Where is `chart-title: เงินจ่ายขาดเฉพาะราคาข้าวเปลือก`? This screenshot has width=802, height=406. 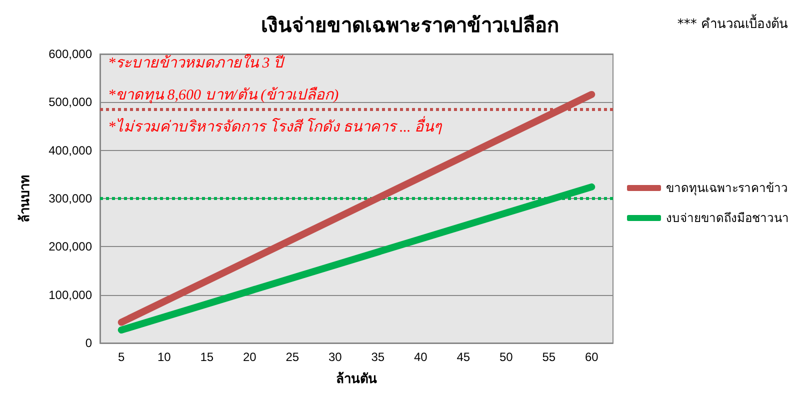 chart-title: เงินจ่ายขาดเฉพาะราคาข้าวเปลือก is located at coordinates (410, 25).